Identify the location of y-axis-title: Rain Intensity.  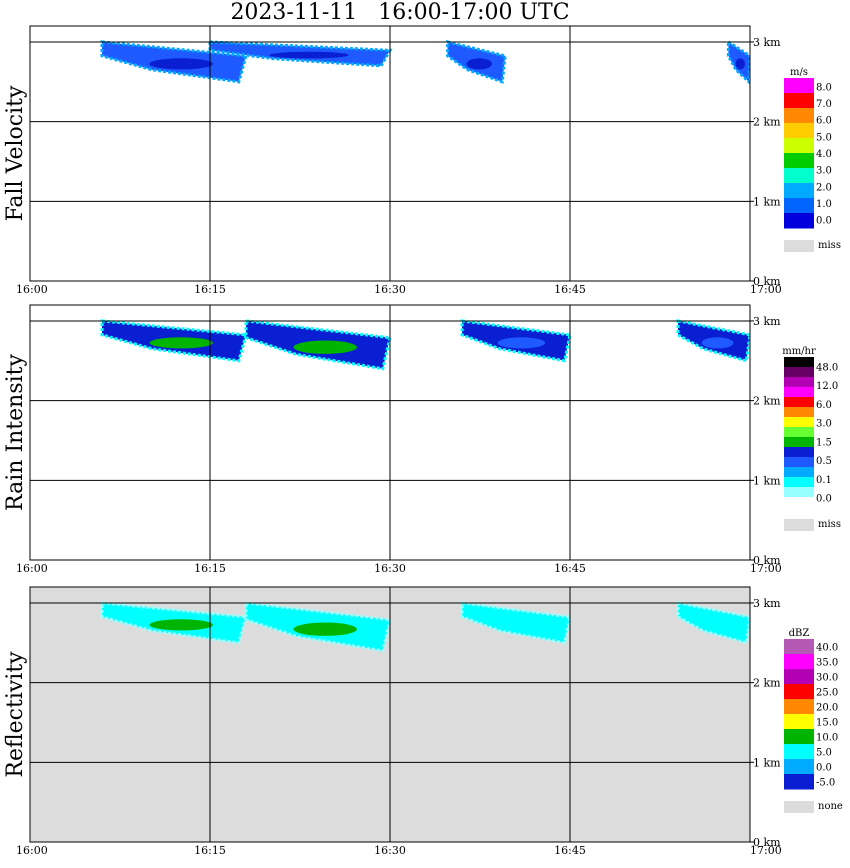
(15, 431).